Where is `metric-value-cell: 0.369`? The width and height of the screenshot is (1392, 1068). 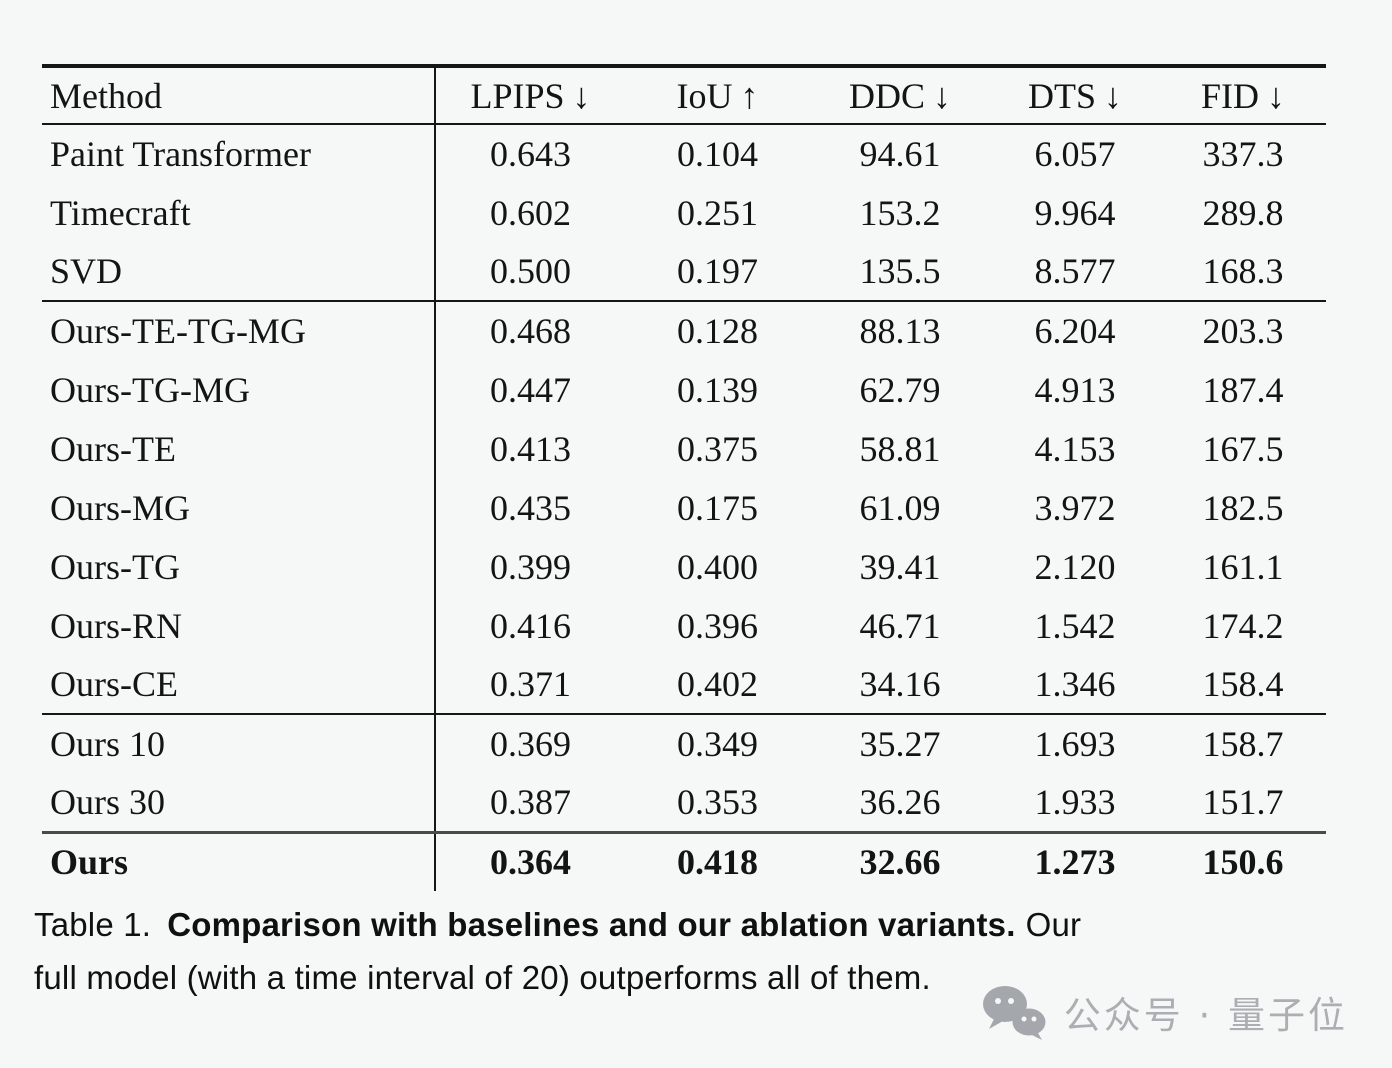
metric-value-cell: 0.369 is located at coordinates (530, 743).